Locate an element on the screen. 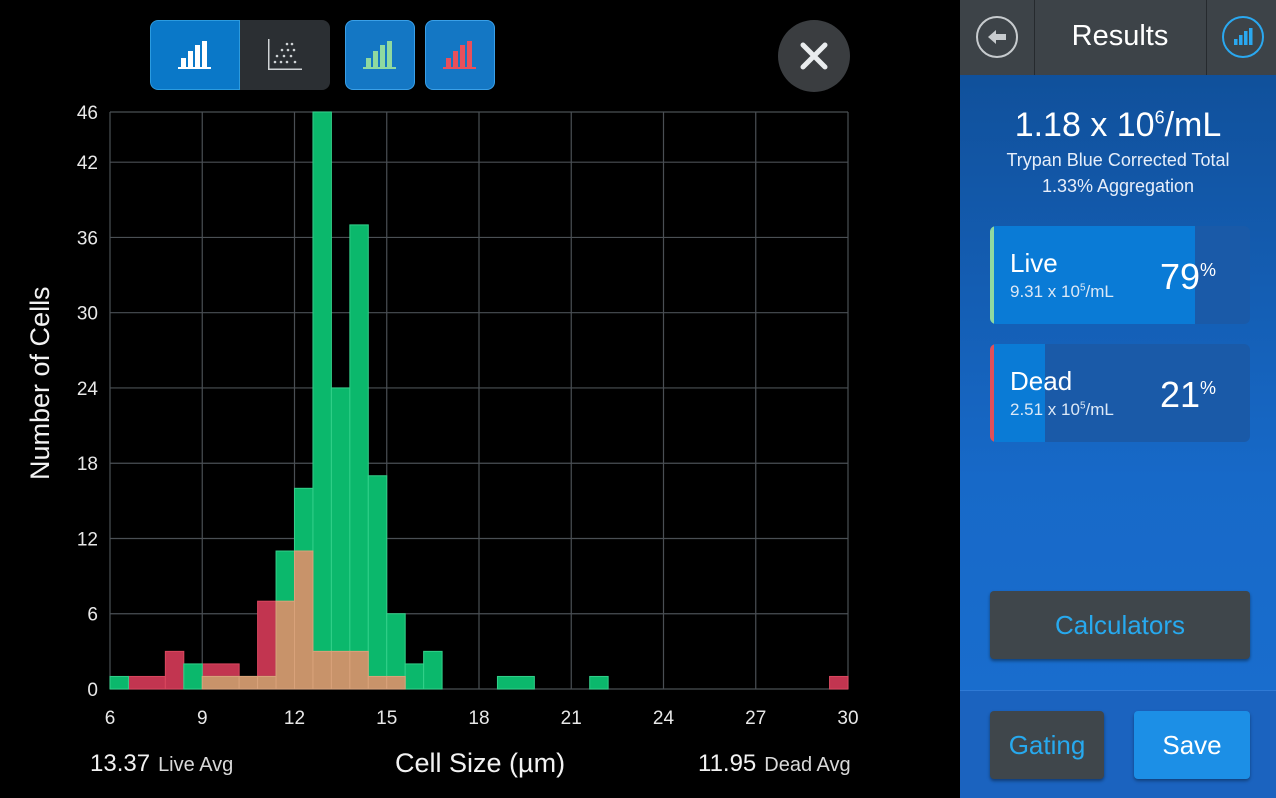 This screenshot has width=1276, height=798. chart-view-button is located at coordinates (1243, 37).